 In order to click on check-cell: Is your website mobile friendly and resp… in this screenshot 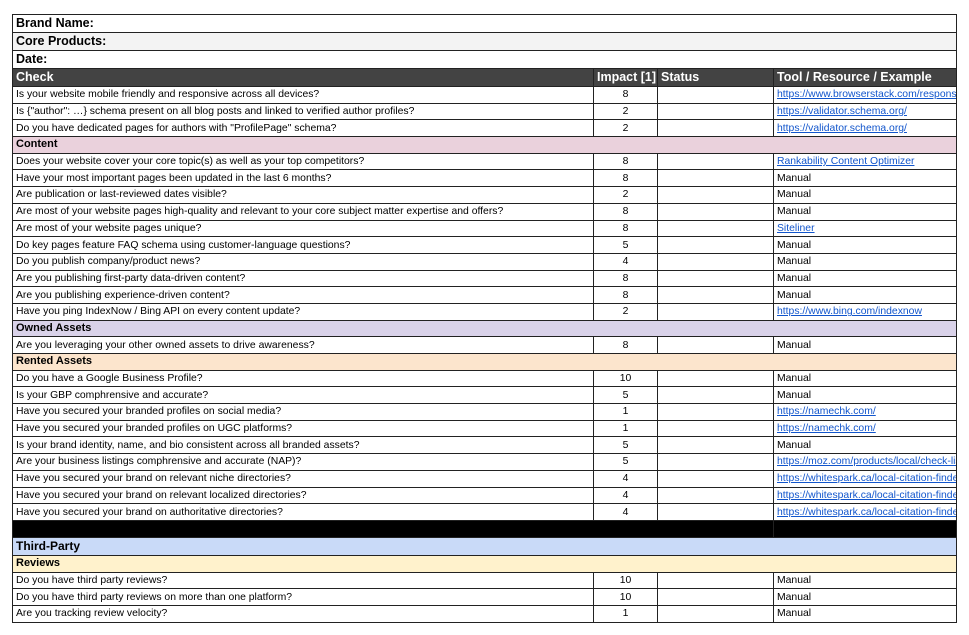, I will do `click(303, 95)`.